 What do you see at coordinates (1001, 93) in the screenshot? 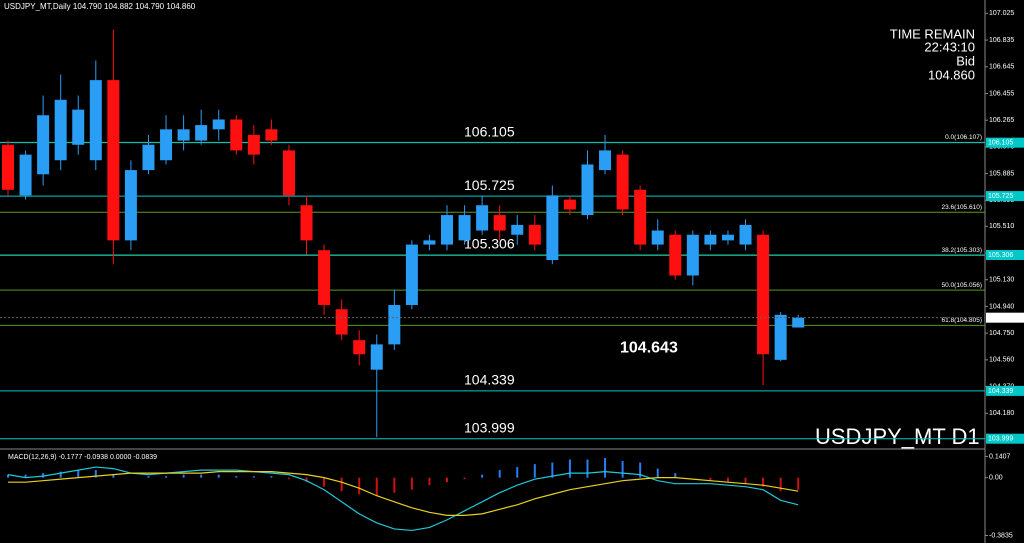
I see `y-tick-label: 106.455` at bounding box center [1001, 93].